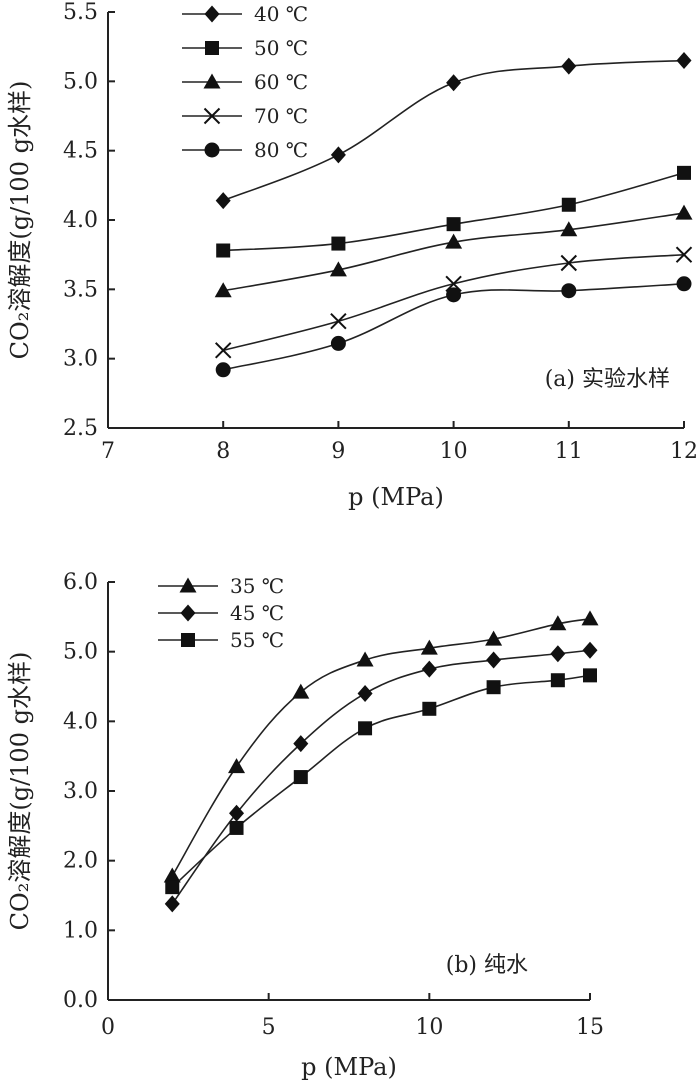 Image resolution: width=700 pixels, height=1091 pixels. What do you see at coordinates (281, 48) in the screenshot?
I see `legend-label: 50 ℃` at bounding box center [281, 48].